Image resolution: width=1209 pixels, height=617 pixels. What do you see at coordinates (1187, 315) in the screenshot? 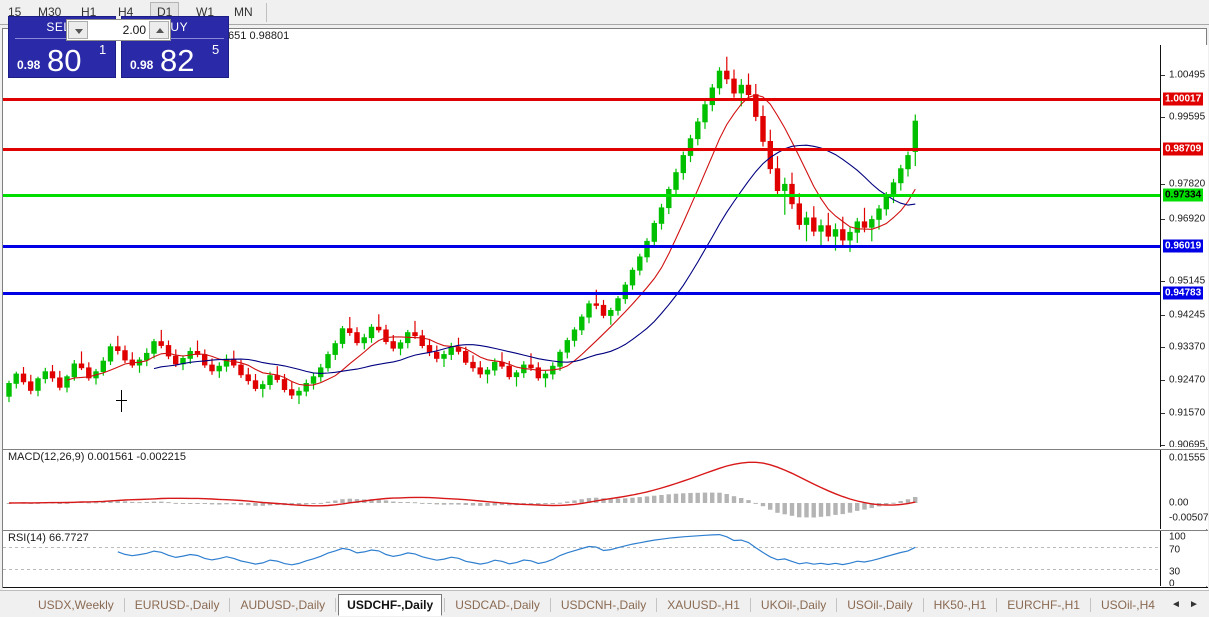
I see `price-tick-label: 0.94245` at bounding box center [1187, 315].